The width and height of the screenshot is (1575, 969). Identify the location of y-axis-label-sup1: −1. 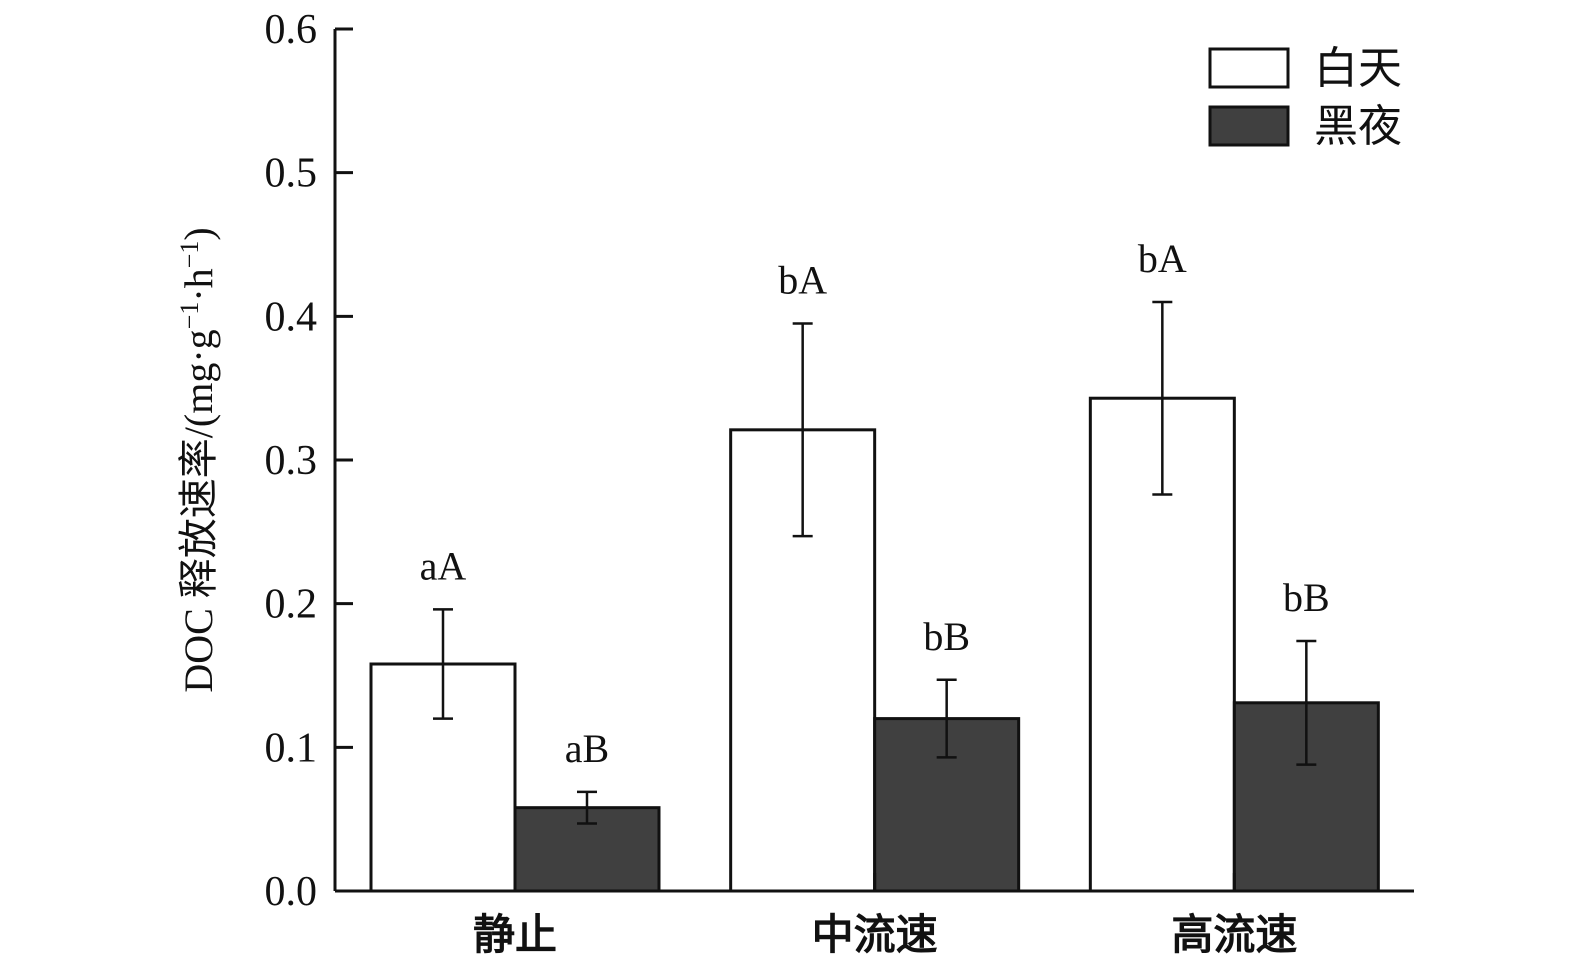
(189, 316).